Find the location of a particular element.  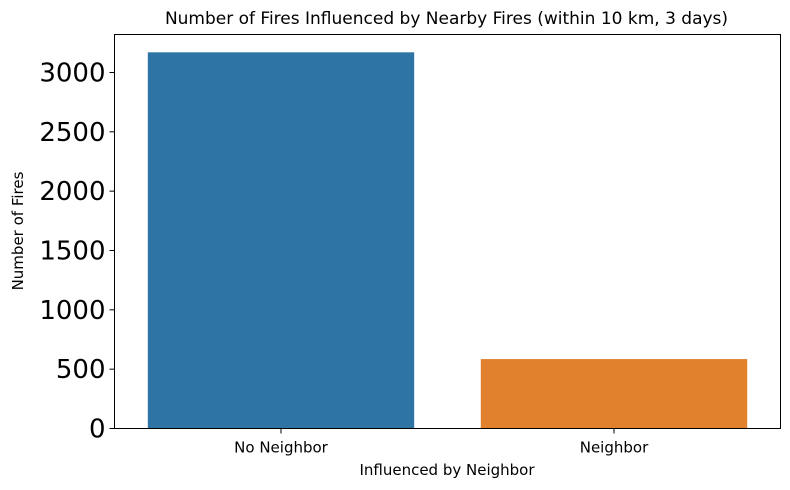

y-tick-label: 3000 is located at coordinates (72, 73).